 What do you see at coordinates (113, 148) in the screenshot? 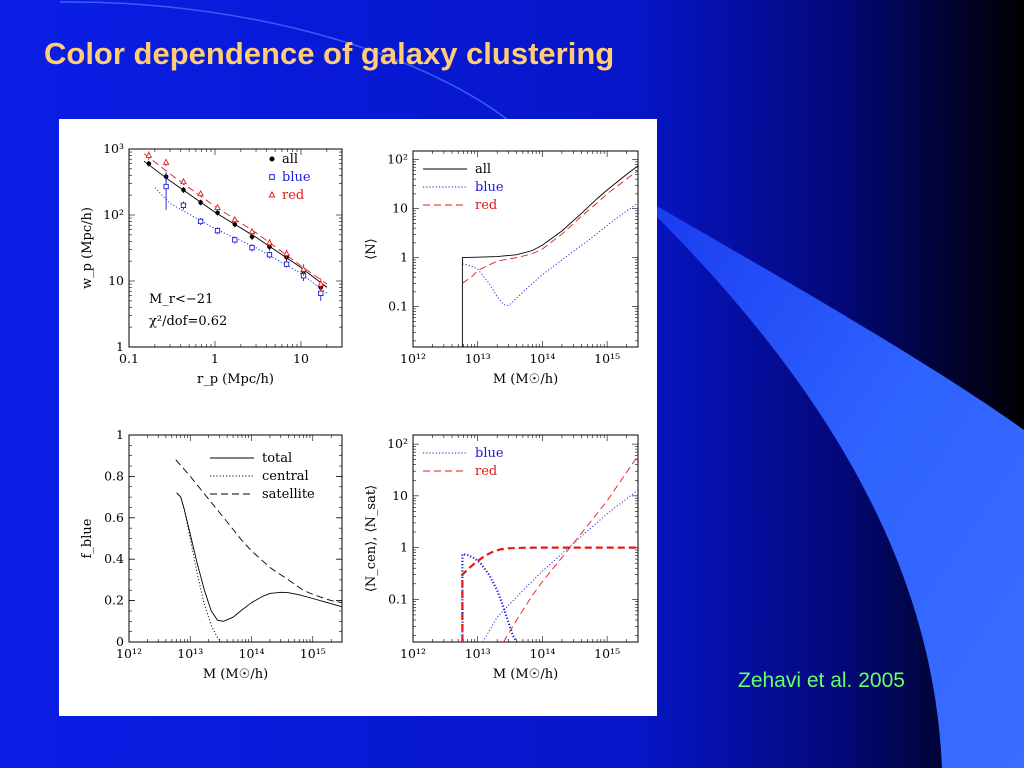
I see `y-tick-label: 10³` at bounding box center [113, 148].